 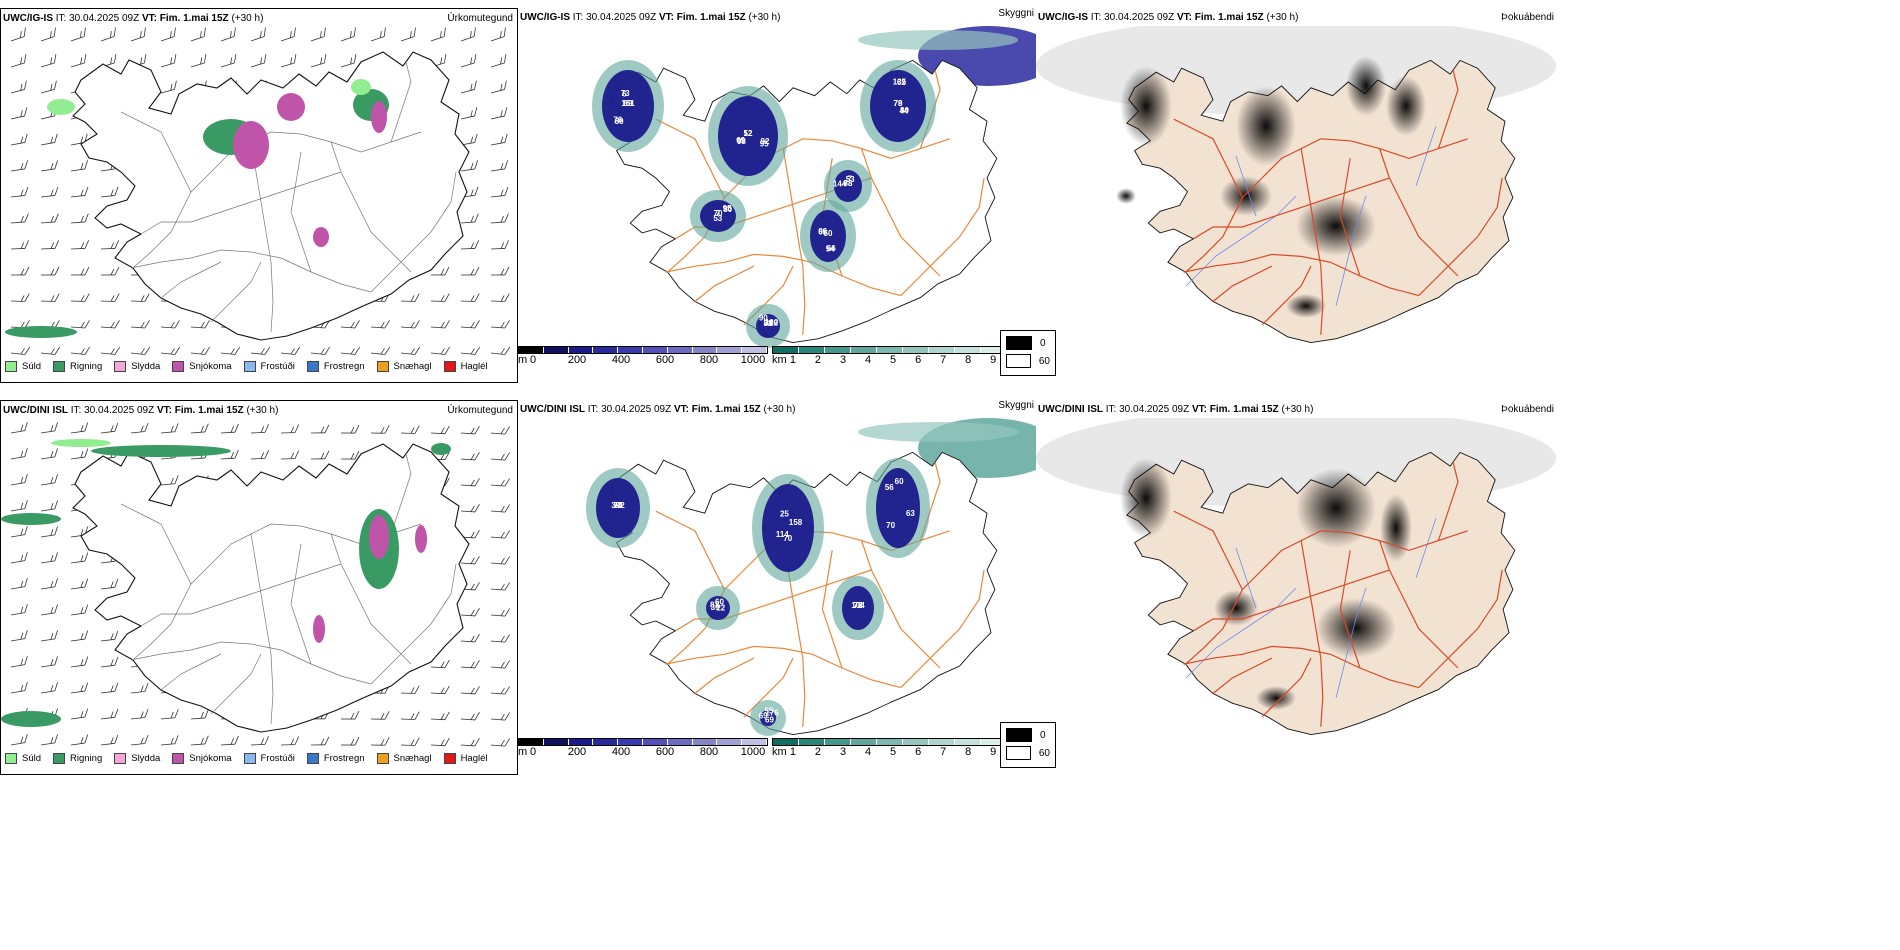 What do you see at coordinates (918, 752) in the screenshot?
I see `colorbar-tick: 6` at bounding box center [918, 752].